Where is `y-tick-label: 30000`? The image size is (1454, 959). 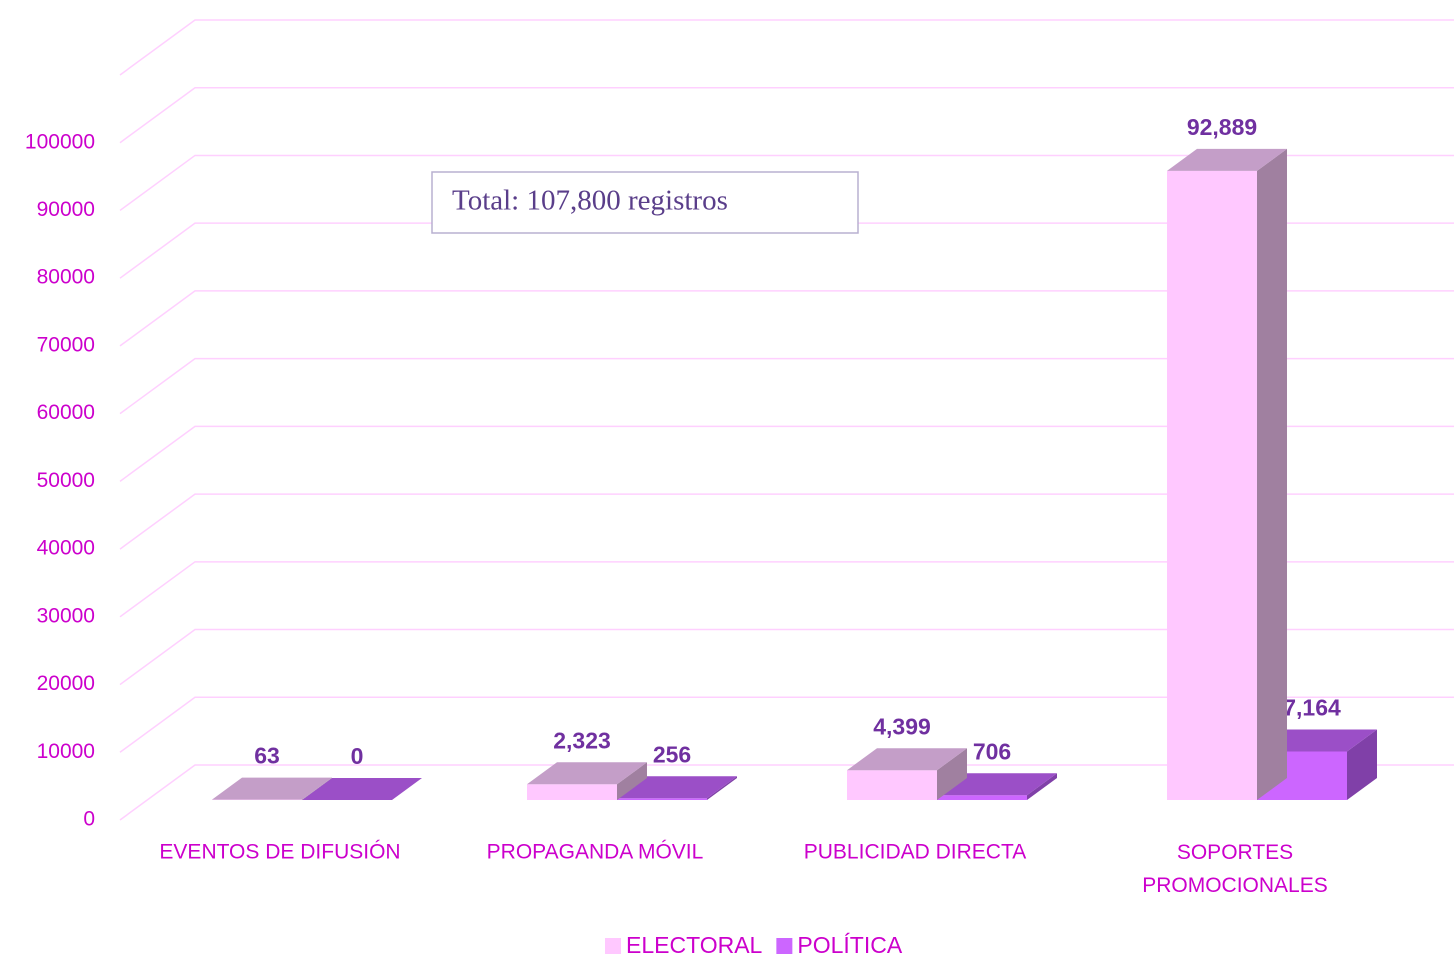
y-tick-label: 30000 is located at coordinates (66, 615).